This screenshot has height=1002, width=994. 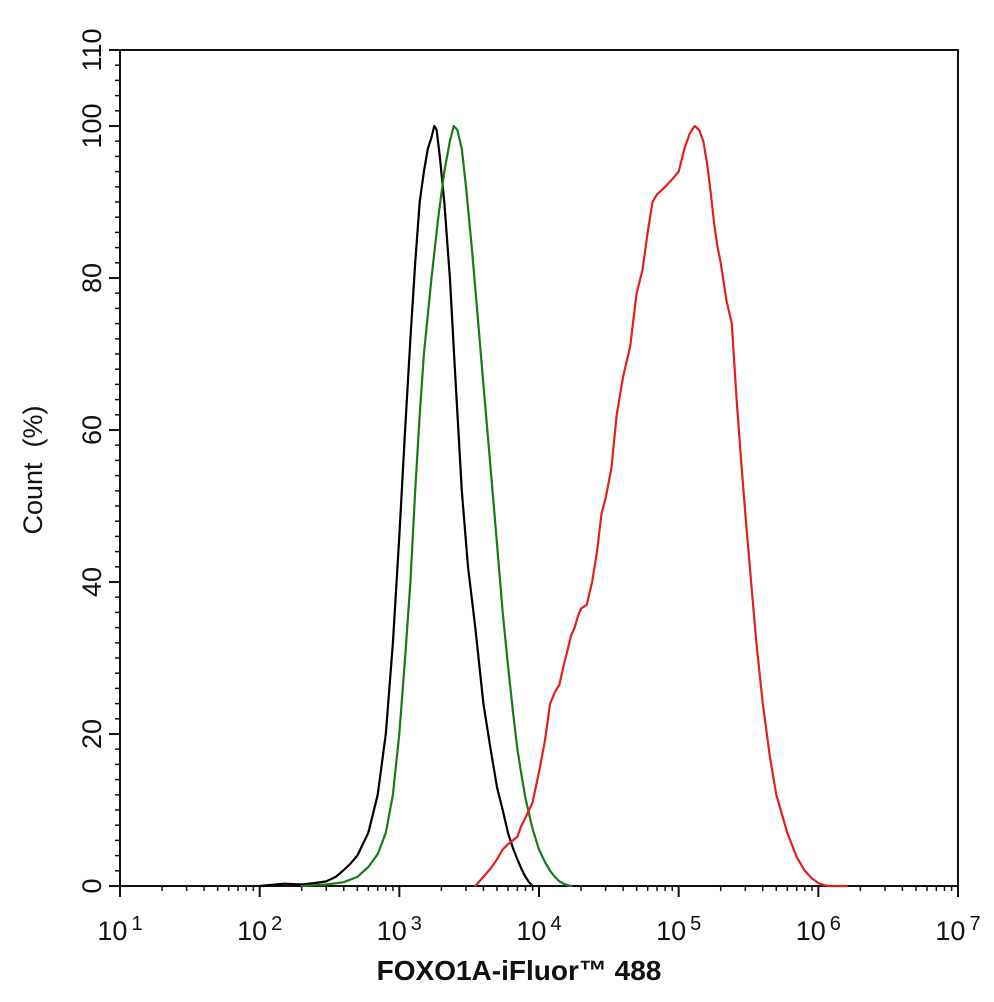 I want to click on x-tick-exponent: 1, so click(x=136, y=924).